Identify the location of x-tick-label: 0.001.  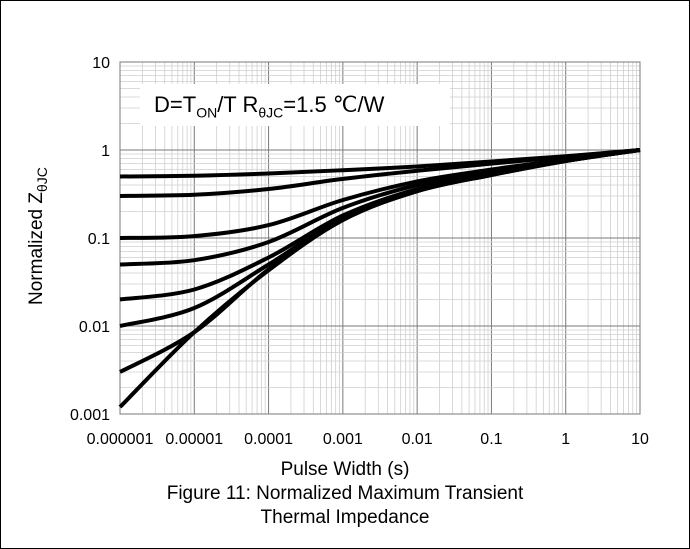
(343, 439).